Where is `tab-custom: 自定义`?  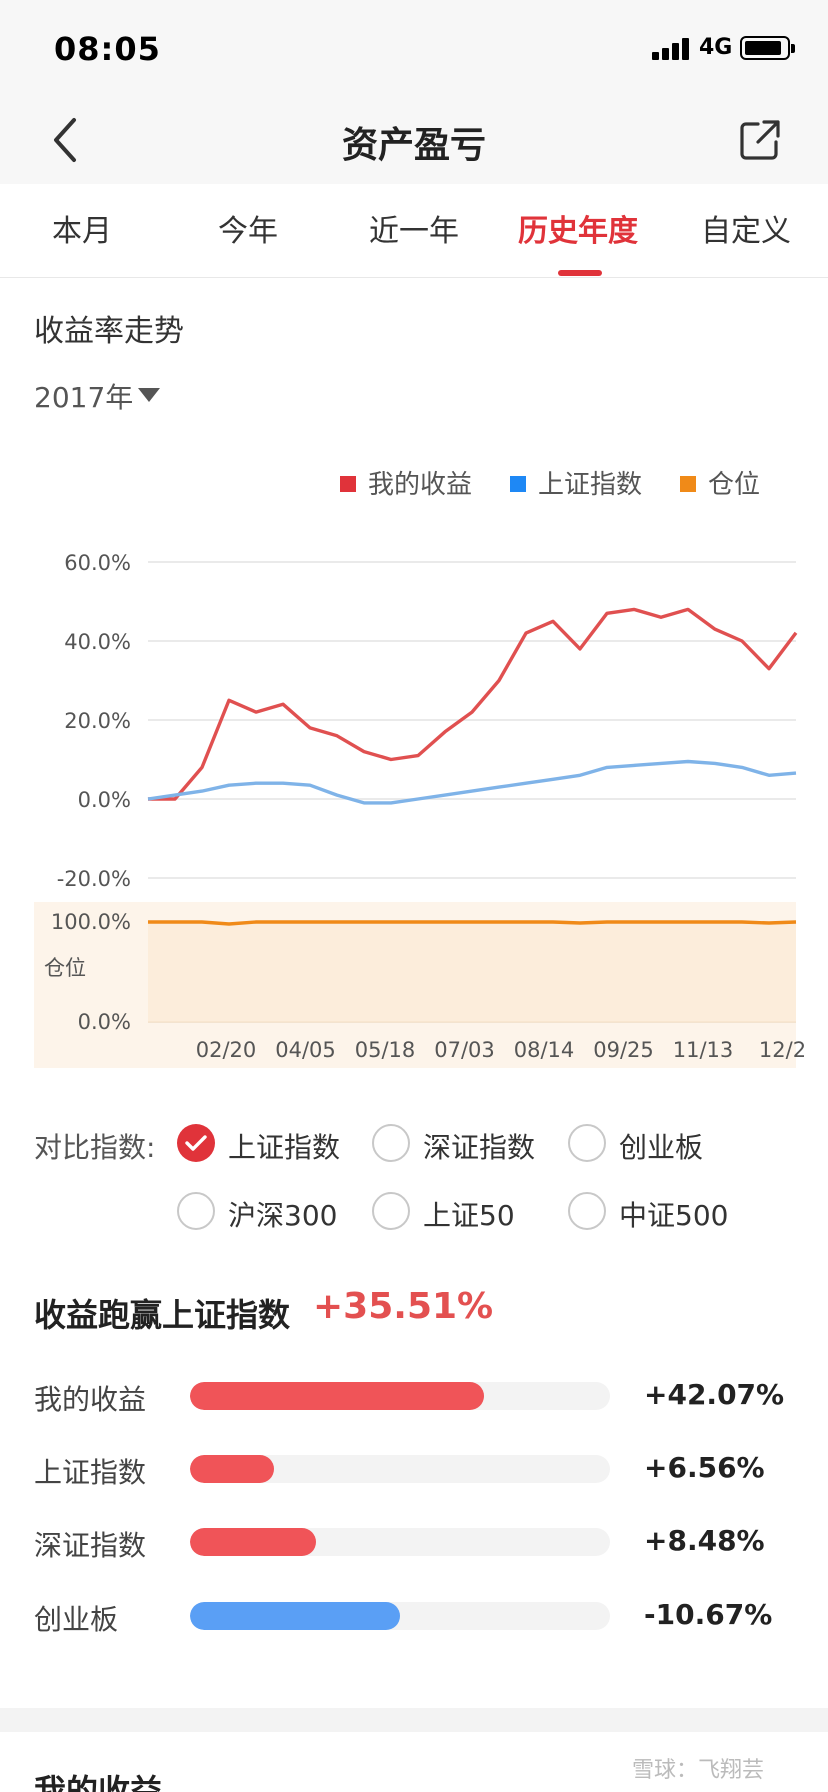 tab-custom: 自定义 is located at coordinates (746, 231).